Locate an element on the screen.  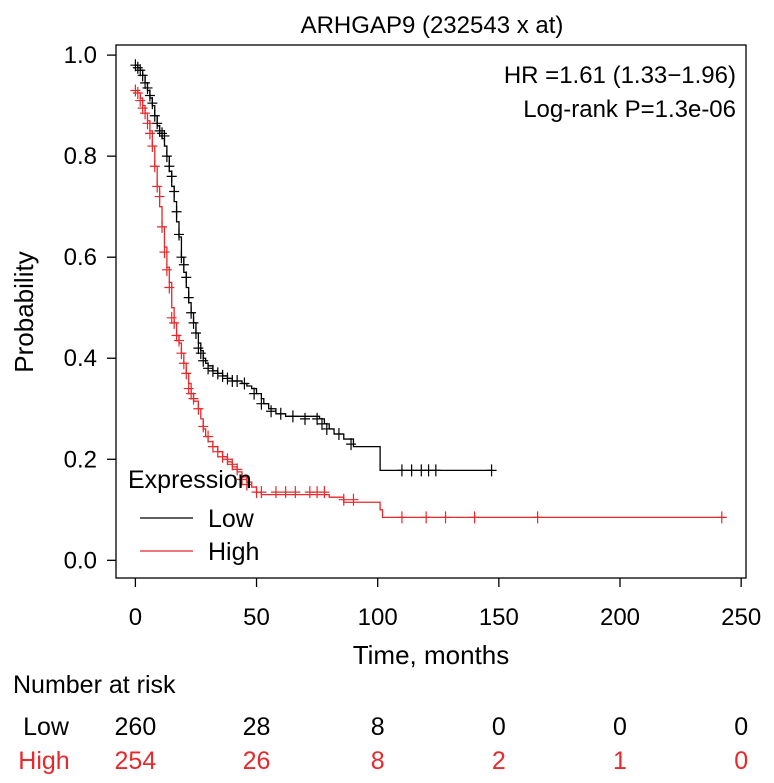
legend-title: Expression is located at coordinates (190, 480).